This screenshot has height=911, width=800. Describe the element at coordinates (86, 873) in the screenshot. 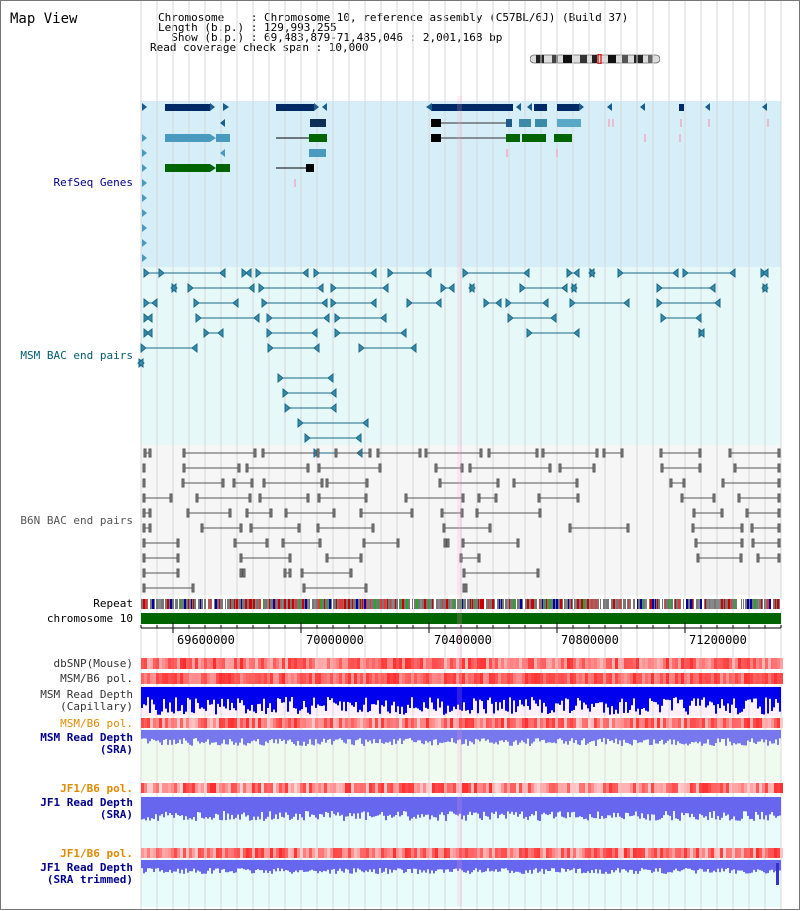

I see `label-jf1-read-depth-trim: JF1 Read Depth (SRA trimmed)` at that location.